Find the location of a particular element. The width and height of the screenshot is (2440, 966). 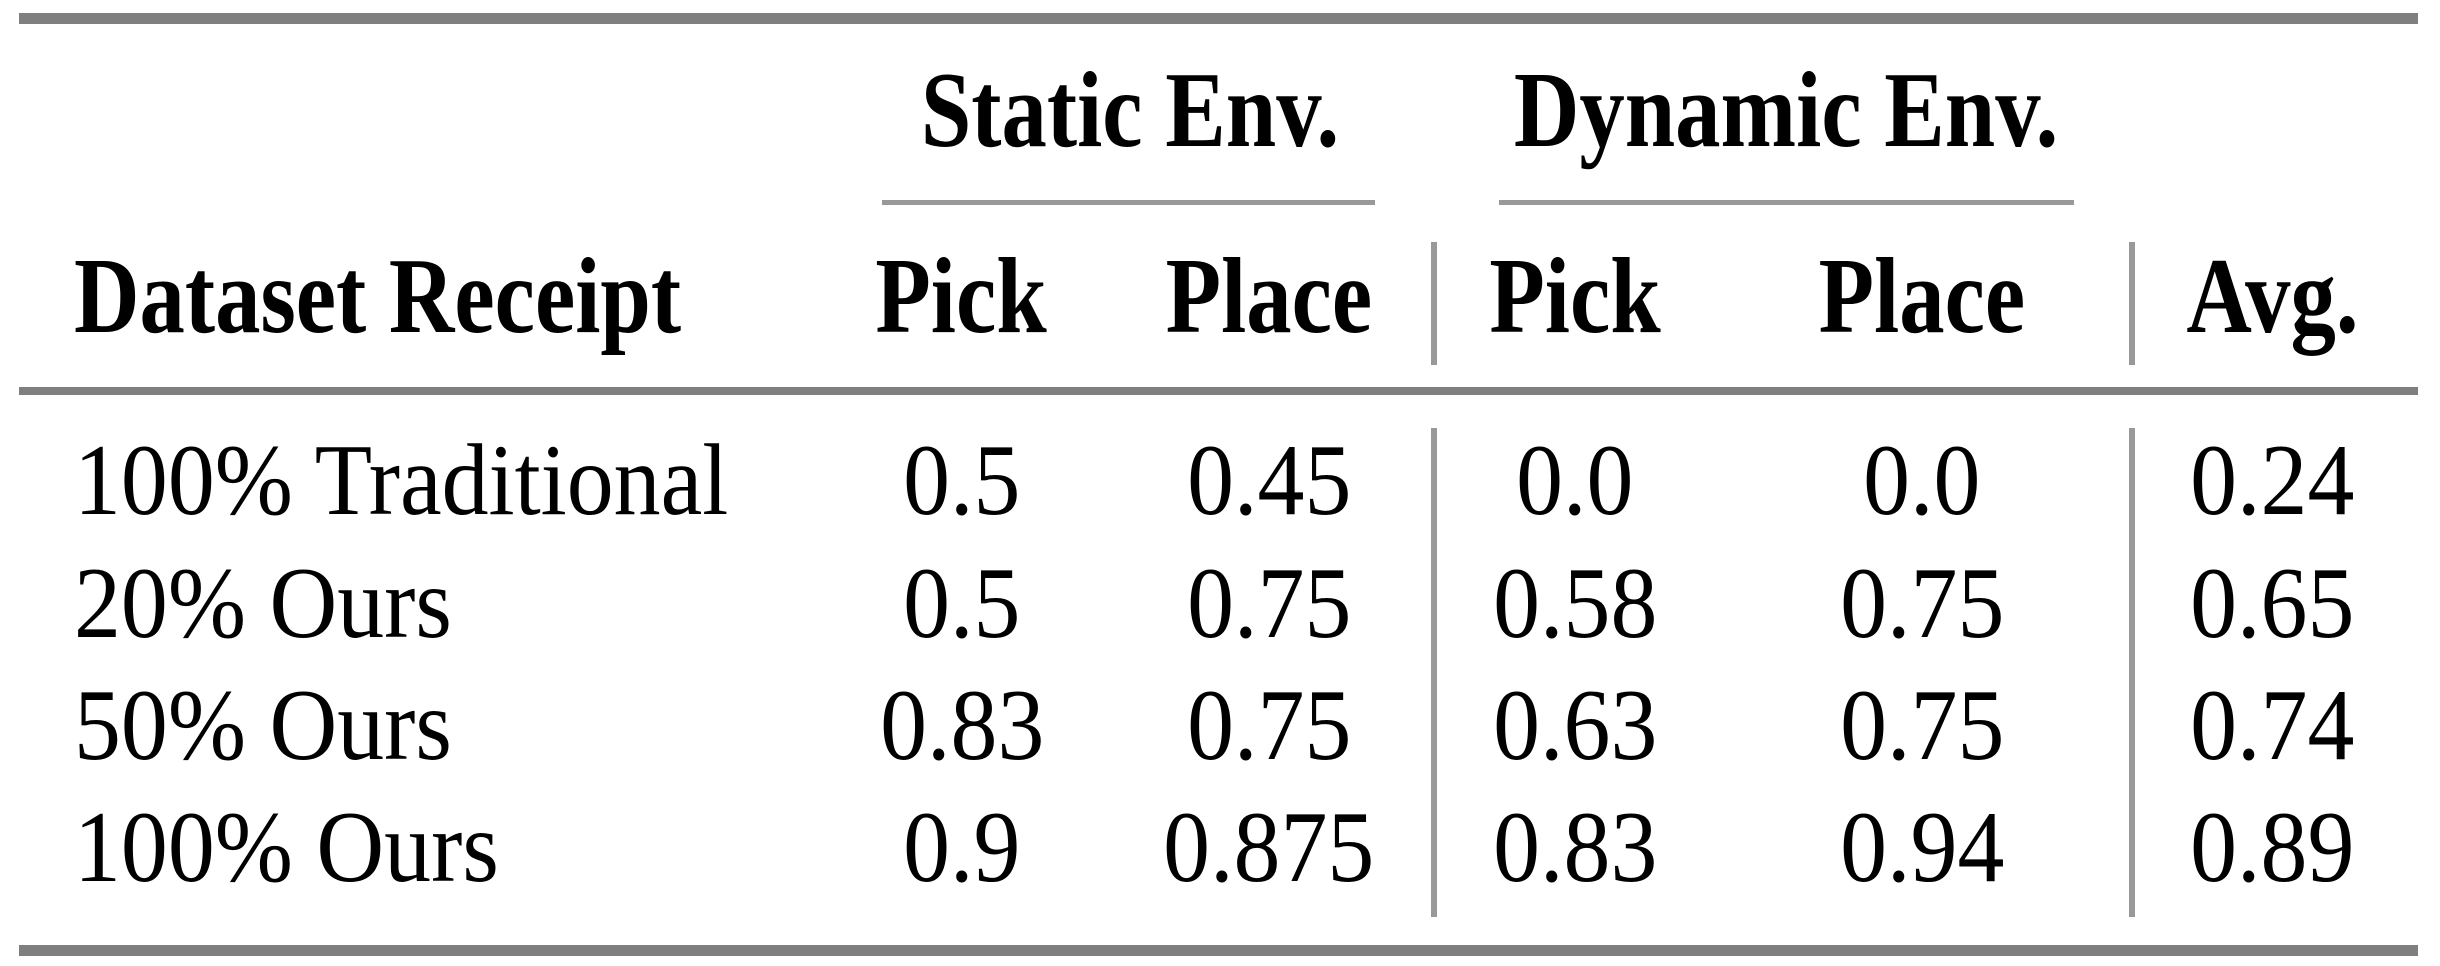

cell-static-pick: 0.9 is located at coordinates (962, 847).